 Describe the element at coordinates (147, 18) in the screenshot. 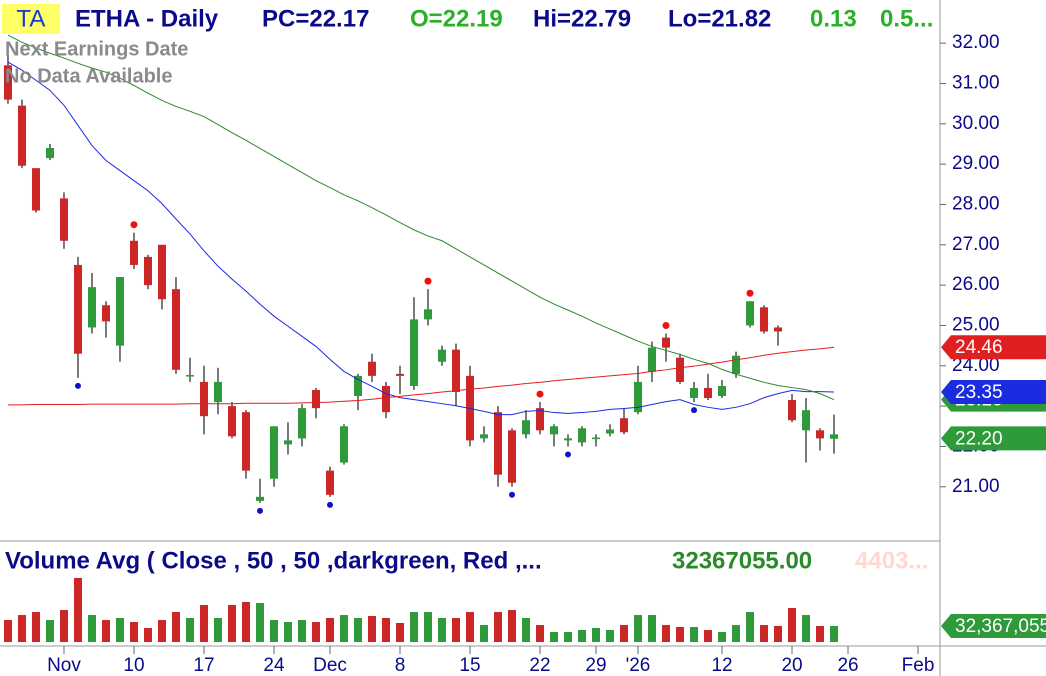

I see `title: ETHA - Daily` at that location.